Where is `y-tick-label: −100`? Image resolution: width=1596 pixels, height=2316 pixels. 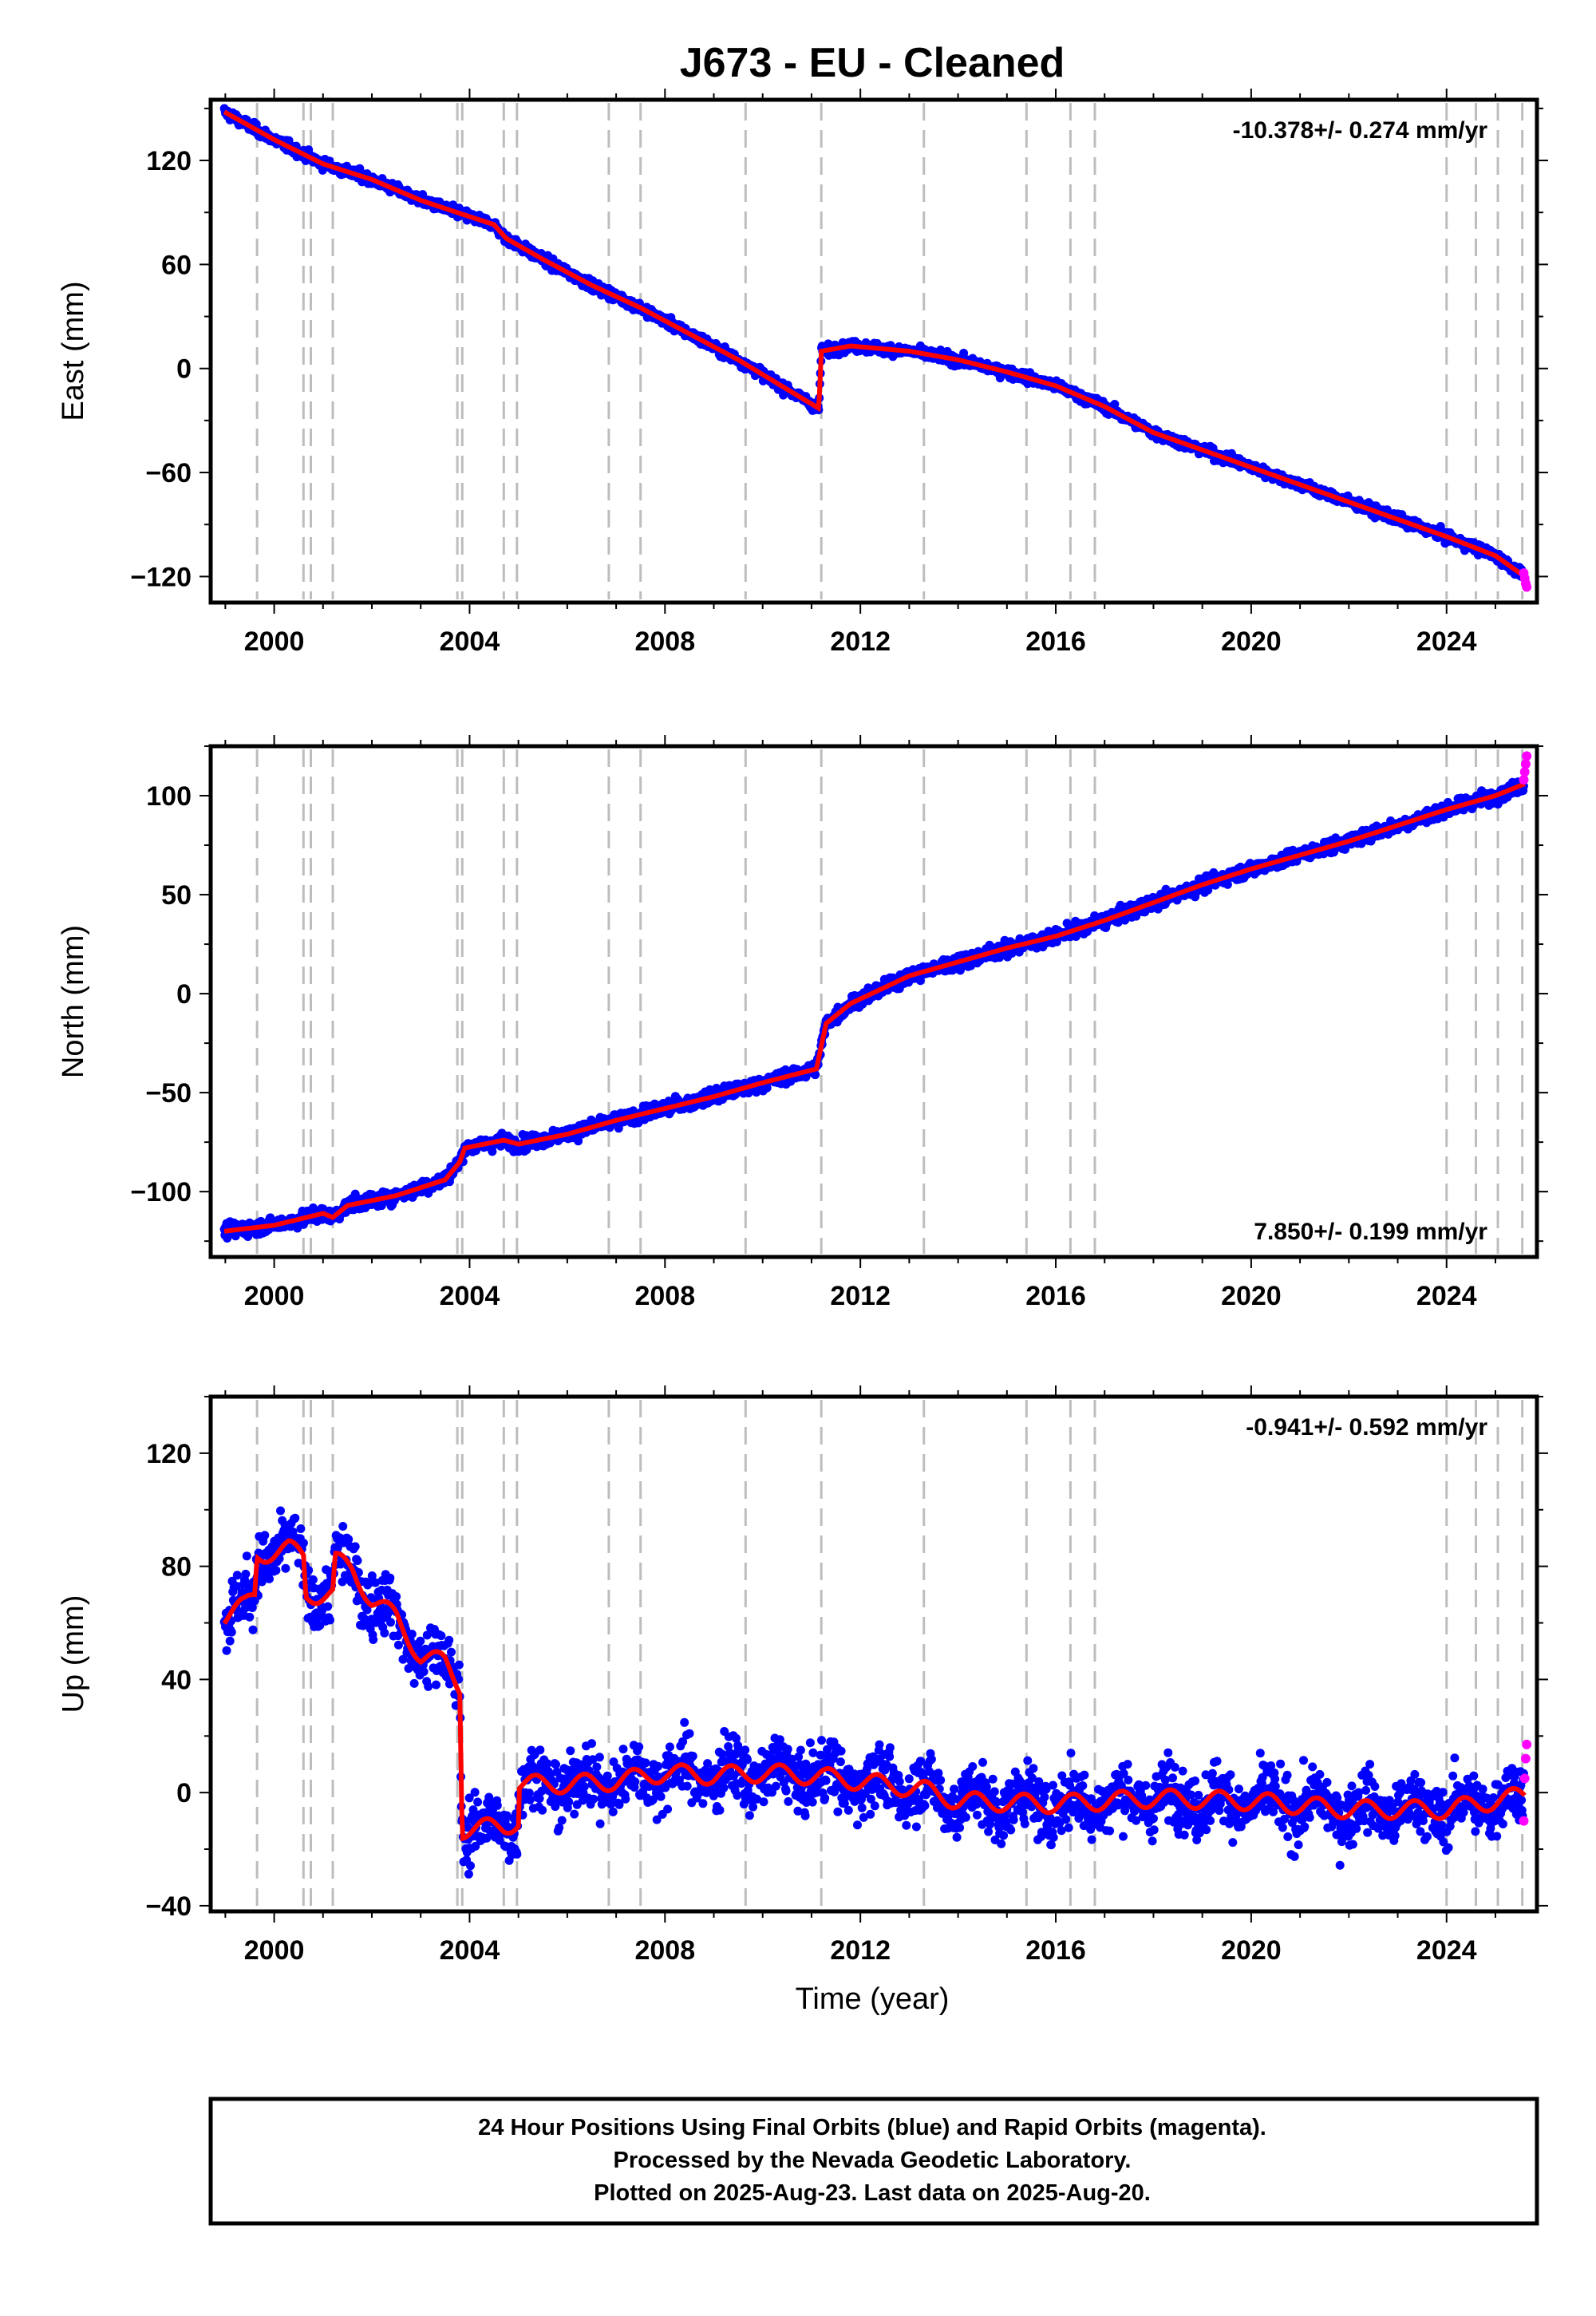
y-tick-label: −100 is located at coordinates (161, 1192).